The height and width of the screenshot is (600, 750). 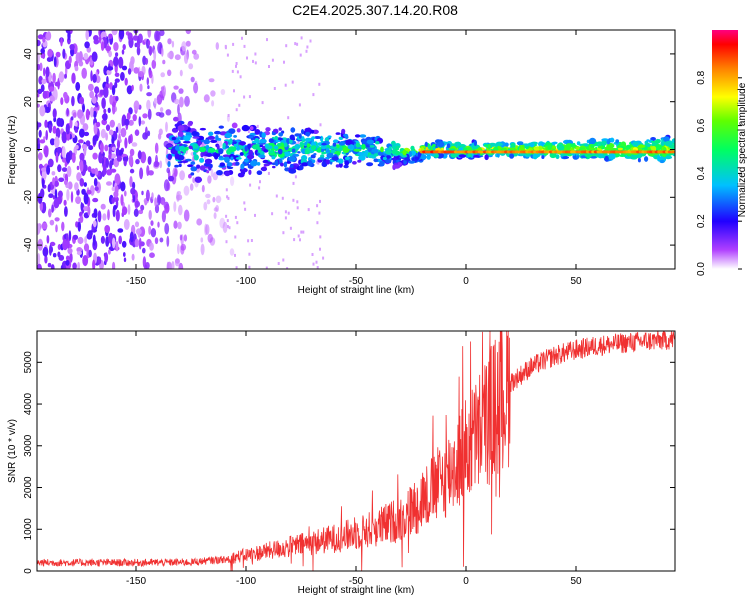 I want to click on x-tick-label: -150, so click(x=136, y=581).